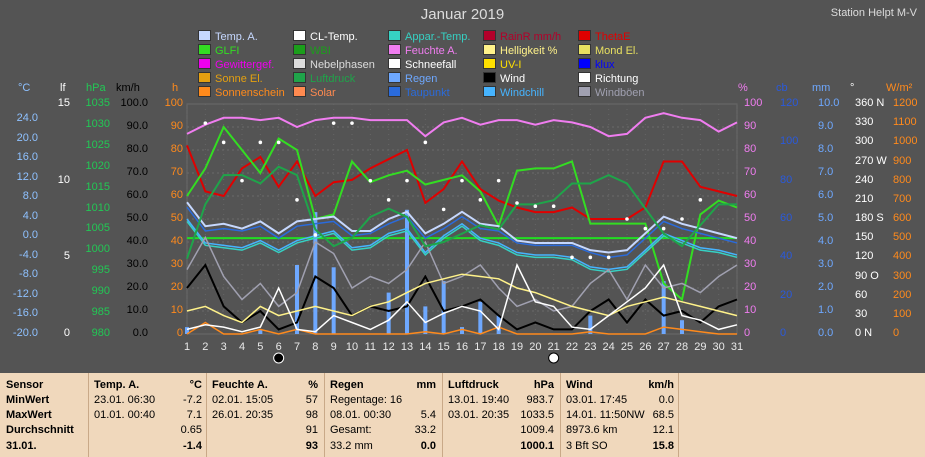 The image size is (925, 457). Describe the element at coordinates (535, 347) in the screenshot. I see `x-tick-day: 20` at that location.